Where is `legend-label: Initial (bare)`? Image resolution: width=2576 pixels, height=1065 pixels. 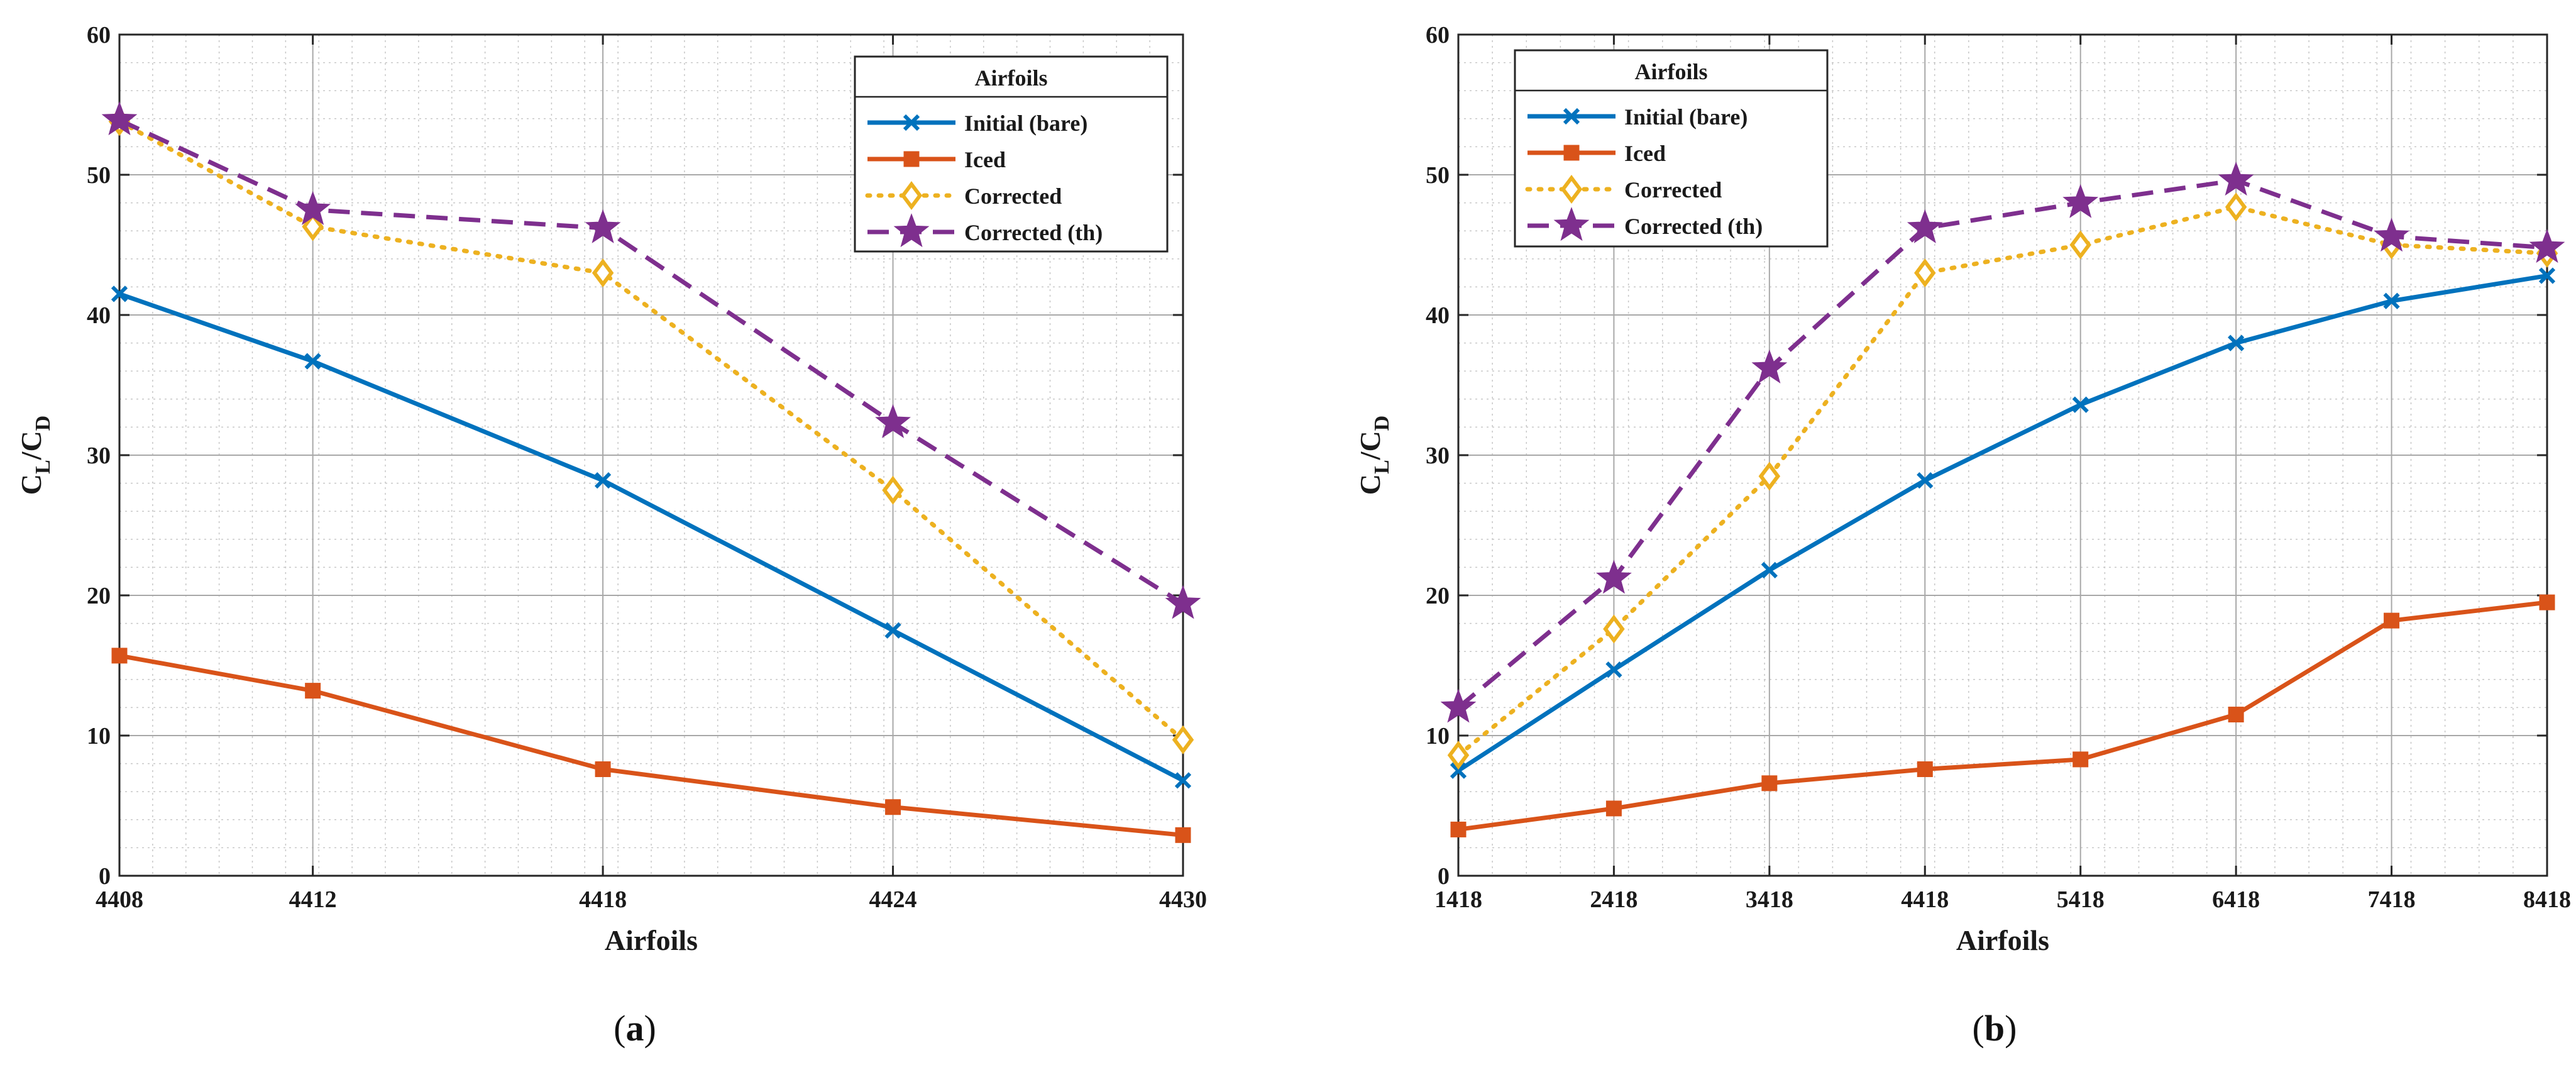 legend-label: Initial (bare) is located at coordinates (1686, 117).